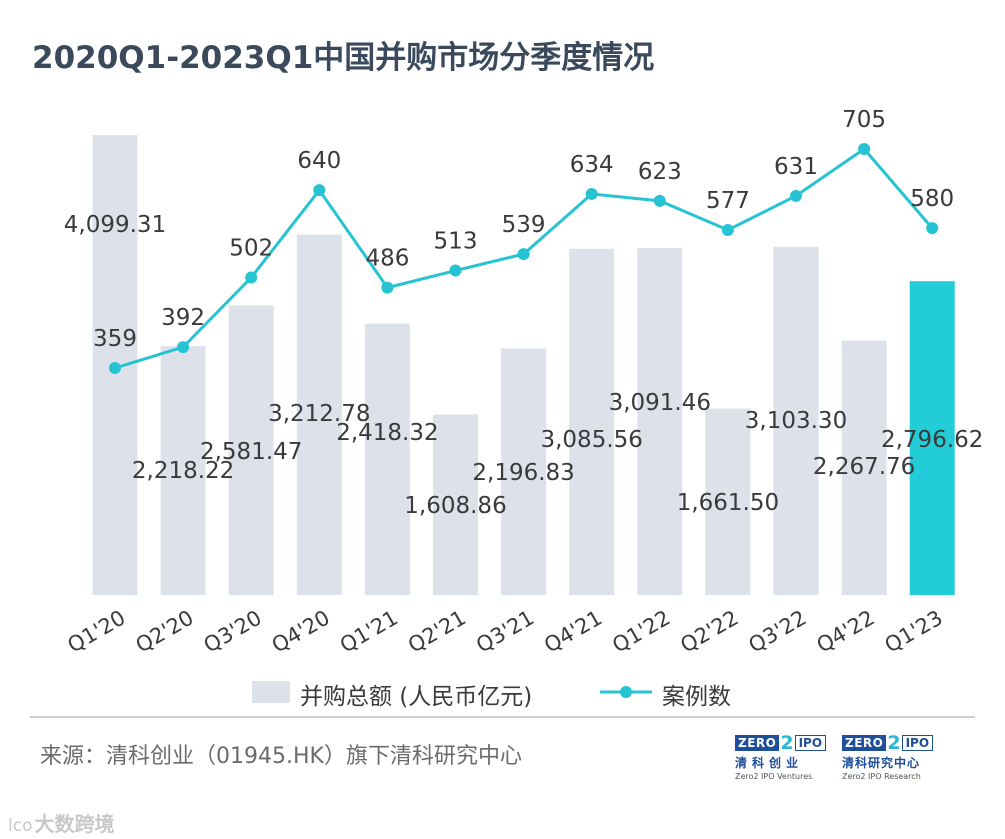  I want to click on logo-cn-text: 清科研究中心, so click(881, 763).